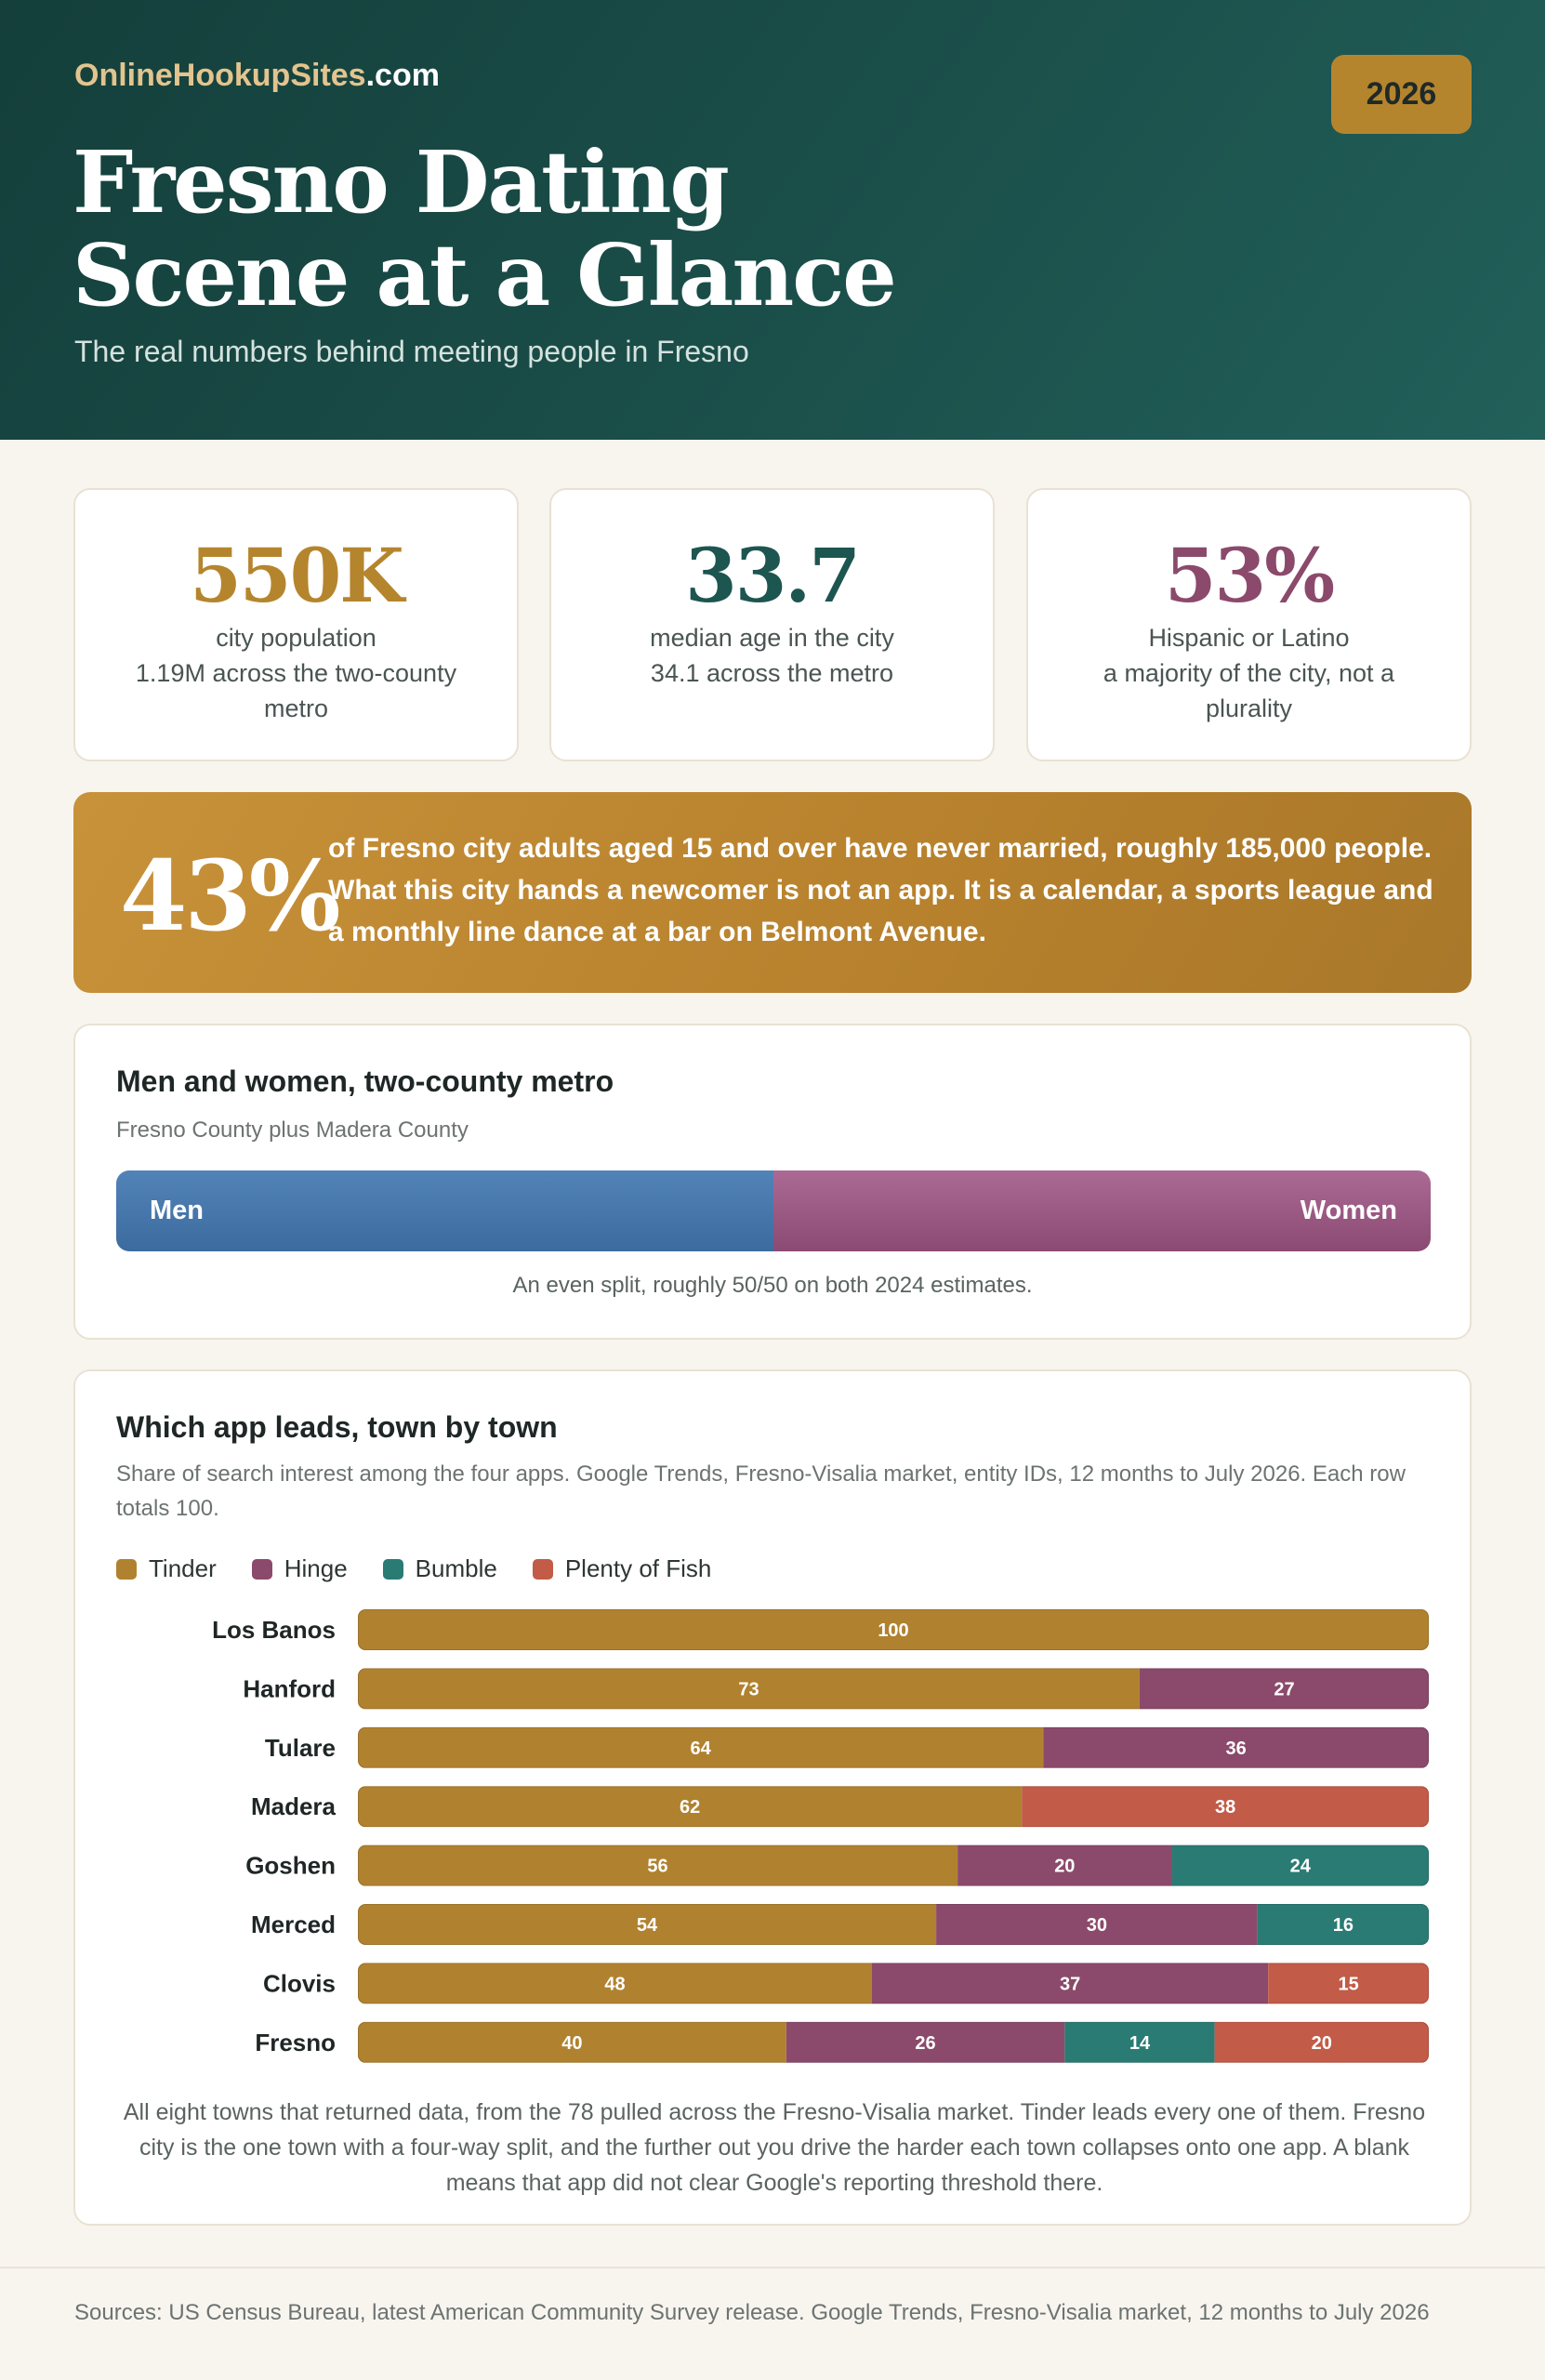 Image resolution: width=1545 pixels, height=2380 pixels. Describe the element at coordinates (456, 1568) in the screenshot. I see `legend-label: Bumble` at that location.